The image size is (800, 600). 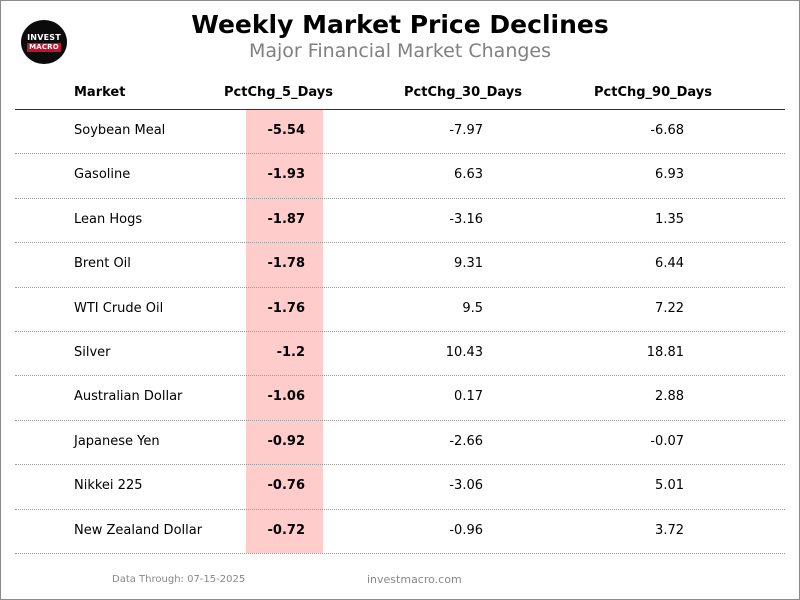 I want to click on cell-pctchg-90-days: 3.72, so click(x=669, y=530).